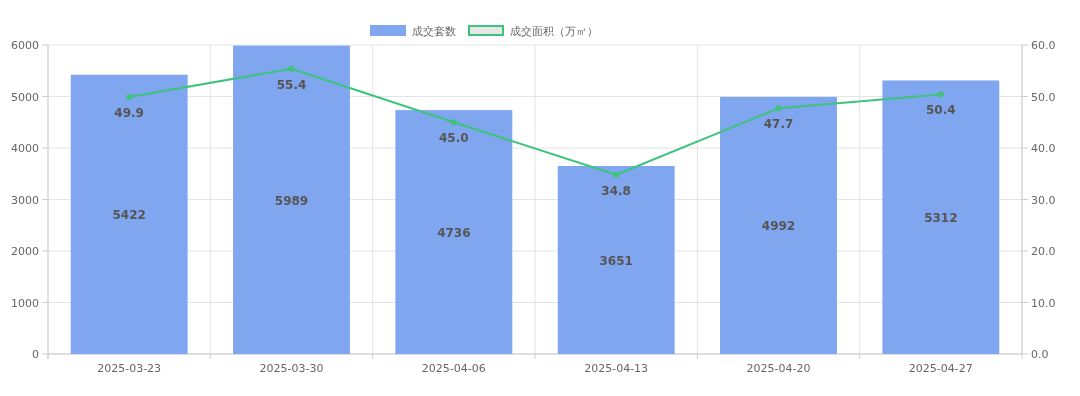  I want to click on y2-tick-label: 40.0, so click(1043, 148).